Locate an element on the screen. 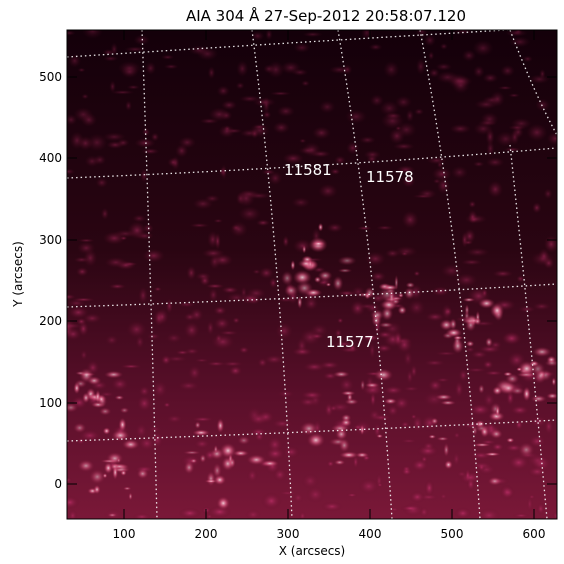 Image resolution: width=564 pixels, height=564 pixels. x-tick-label: 100 is located at coordinates (124, 534).